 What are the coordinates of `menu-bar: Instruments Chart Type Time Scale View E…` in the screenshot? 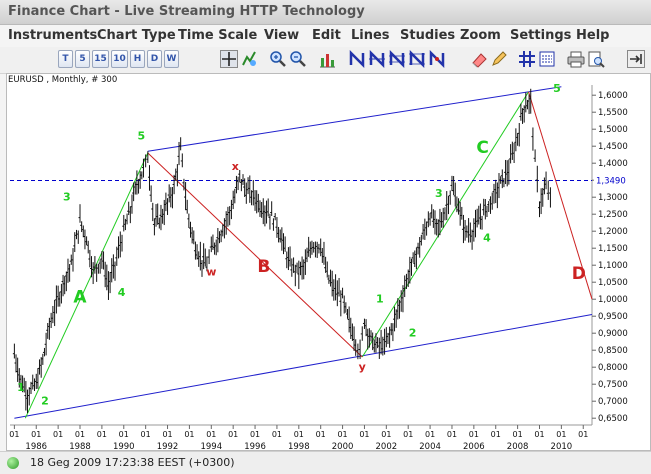 It's located at (325, 36).